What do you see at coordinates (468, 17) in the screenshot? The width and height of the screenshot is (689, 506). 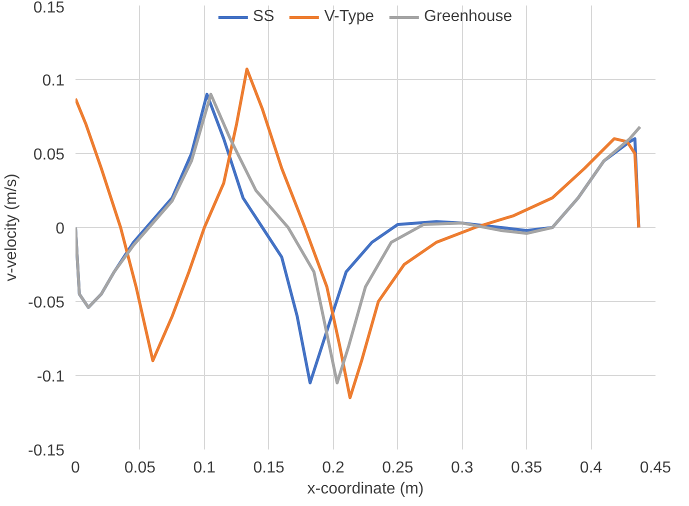 I see `legend-label: Greenhouse` at bounding box center [468, 17].